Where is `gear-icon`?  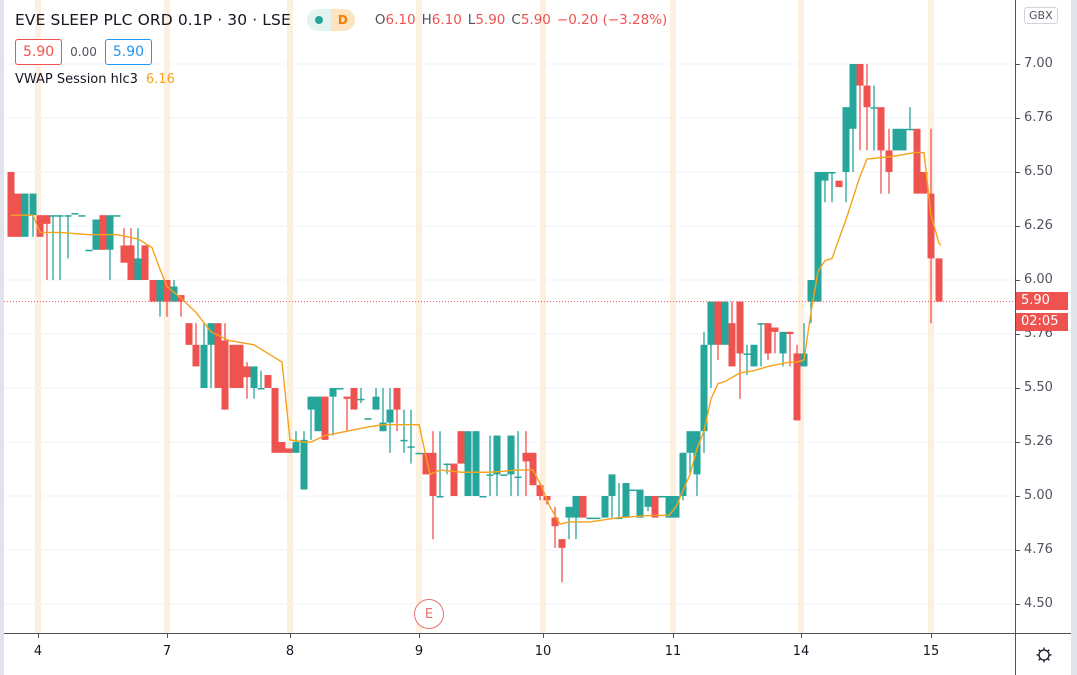
gear-icon is located at coordinates (1043, 654).